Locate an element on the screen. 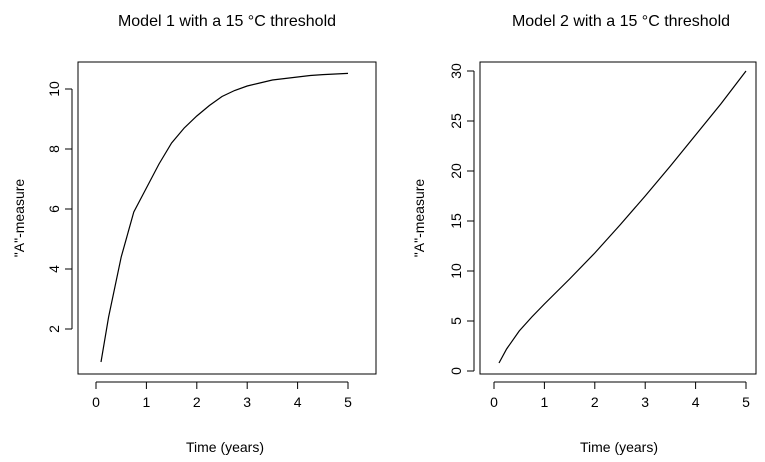 This screenshot has height=462, width=765. chart-title: Model 1 with a 15 °C threshold is located at coordinates (227, 21).